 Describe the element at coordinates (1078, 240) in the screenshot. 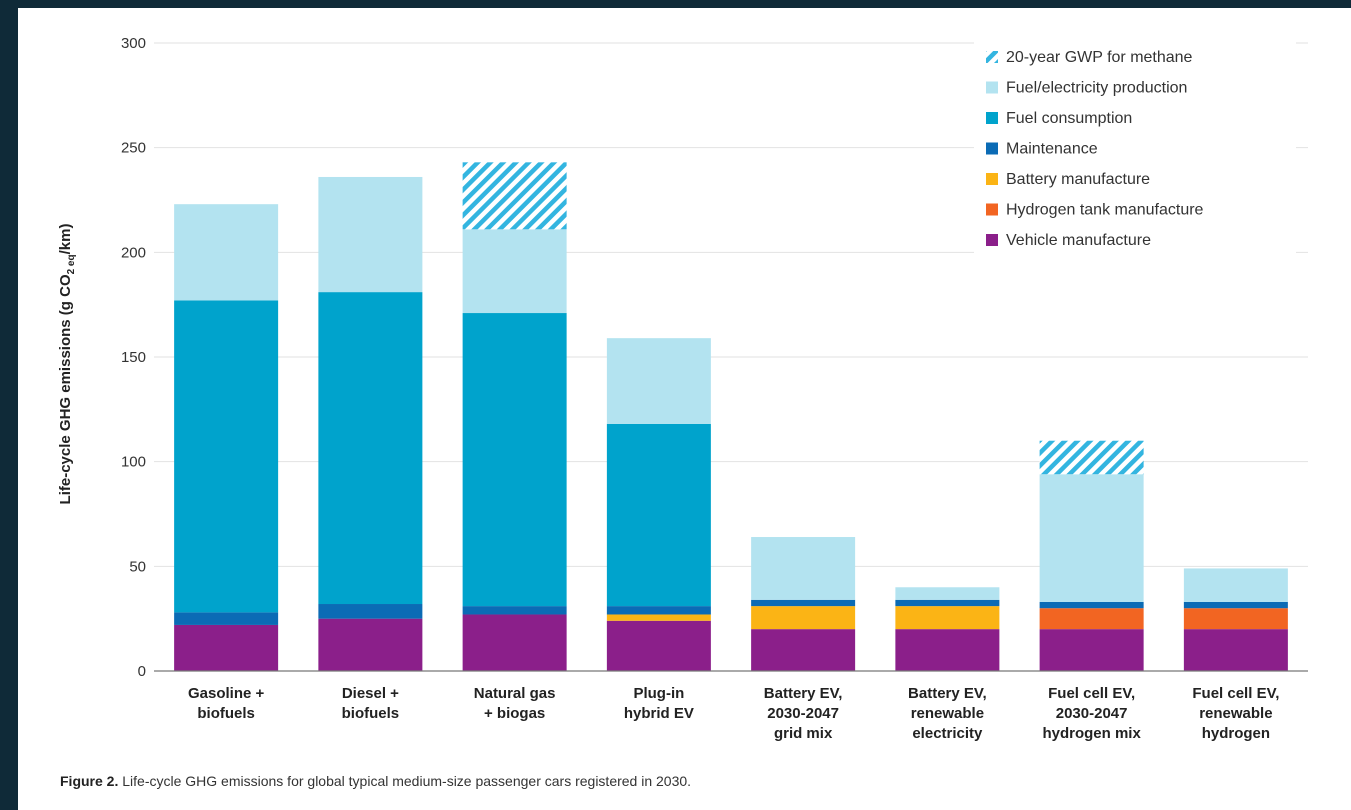

I see `legend-label: Vehicle manufacture` at that location.